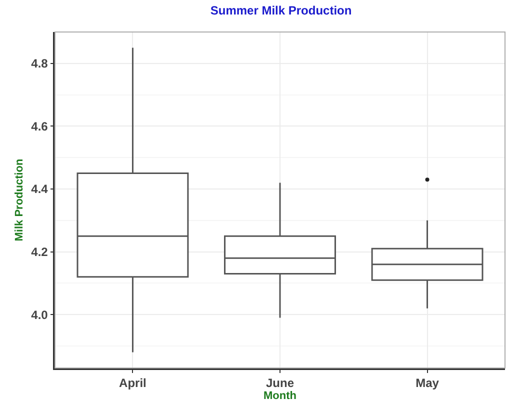  Describe the element at coordinates (280, 396) in the screenshot. I see `x-axis-title: Month` at that location.